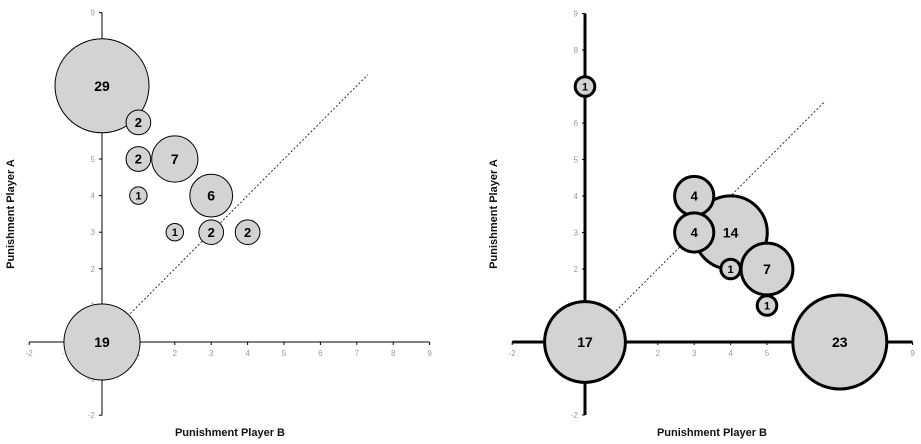  I want to click on diagonal-reference-line, so click(705, 221).